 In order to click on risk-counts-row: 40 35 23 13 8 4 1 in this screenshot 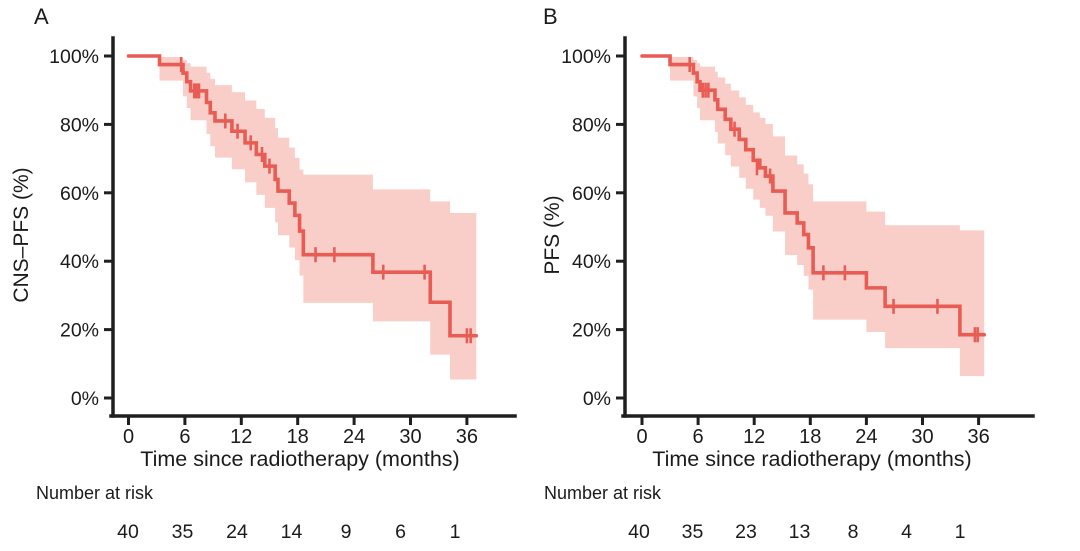, I will do `click(796, 532)`.